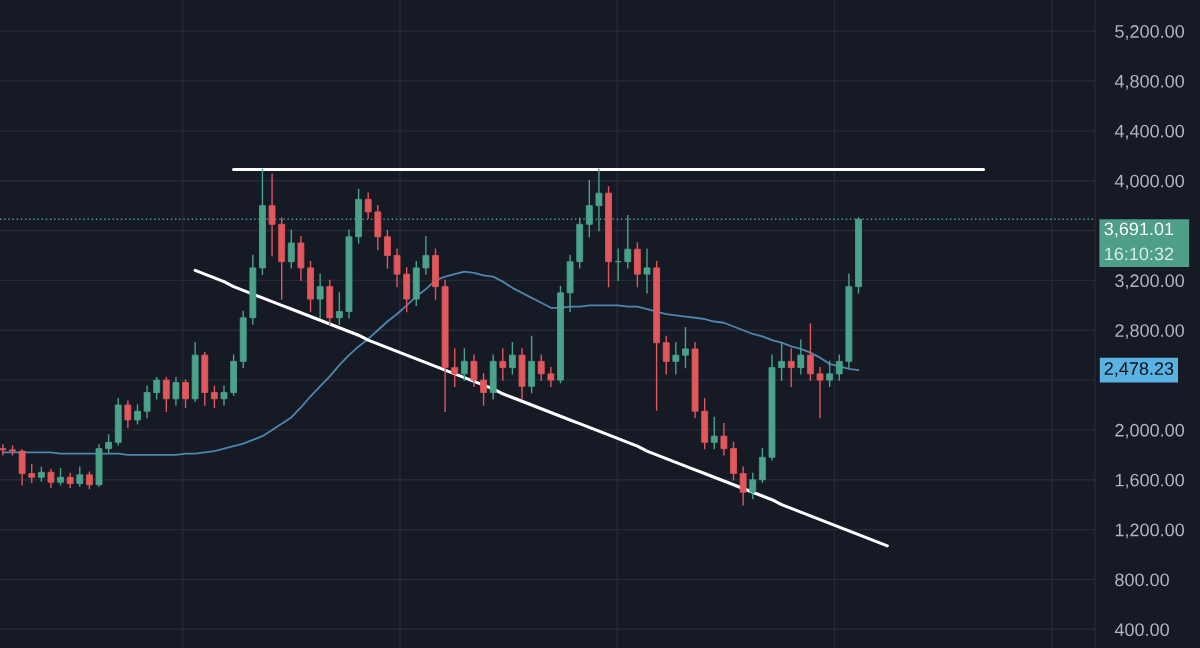 This screenshot has width=1200, height=648. I want to click on y-tick-label: 3,200.00, so click(1150, 282).